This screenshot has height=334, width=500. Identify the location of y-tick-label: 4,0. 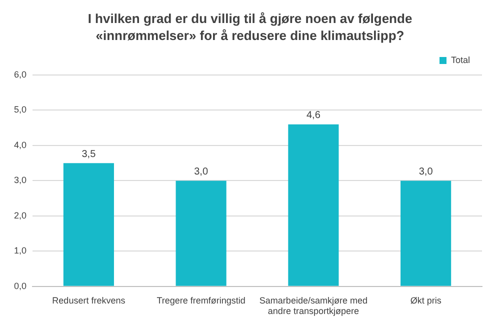
(20, 145).